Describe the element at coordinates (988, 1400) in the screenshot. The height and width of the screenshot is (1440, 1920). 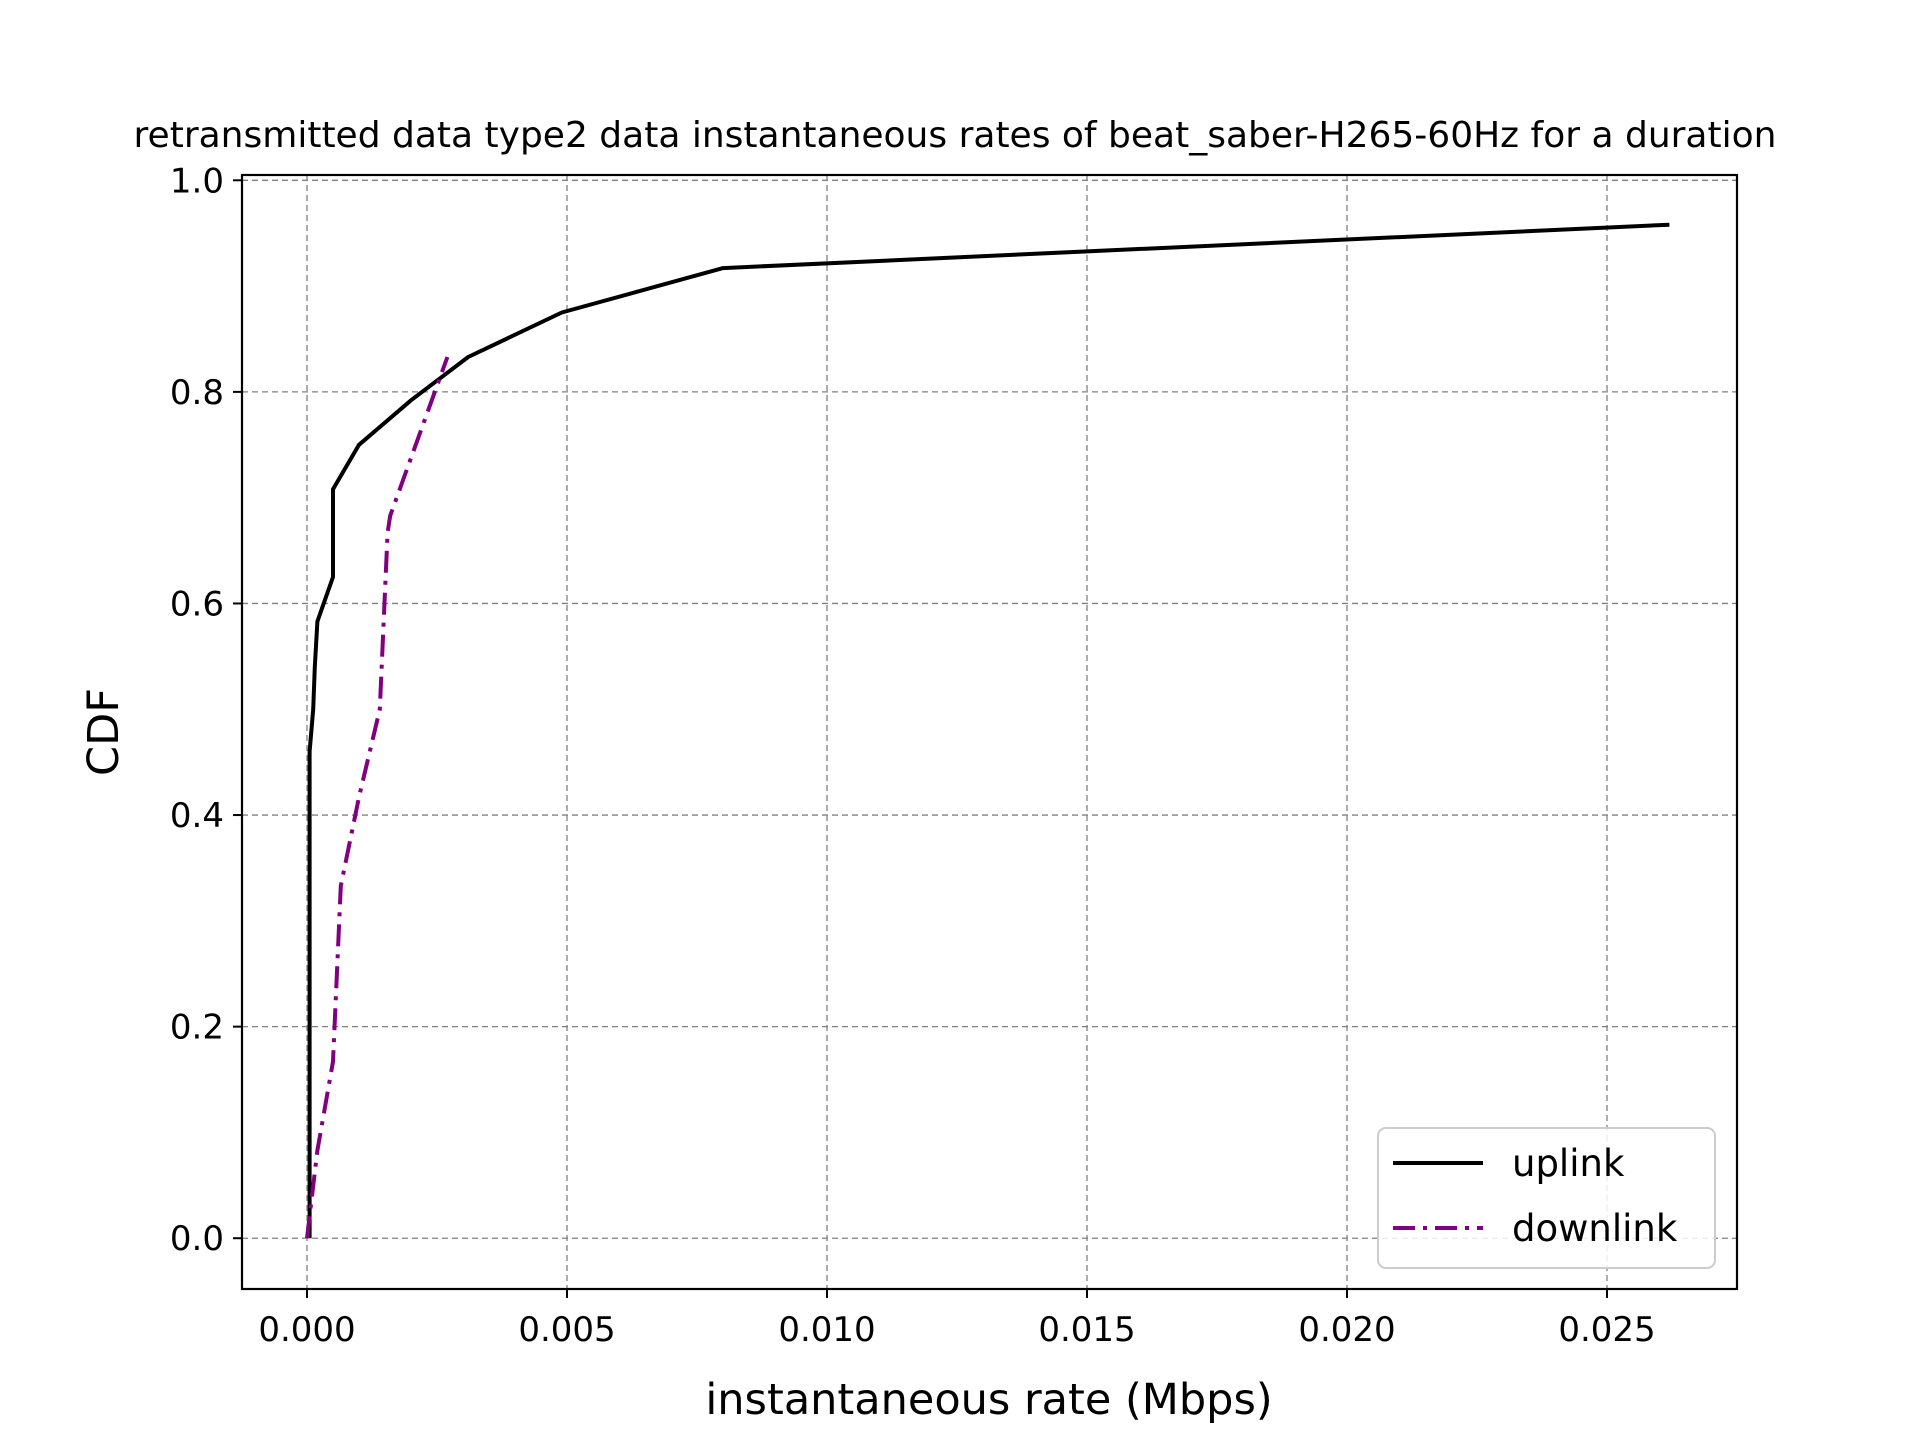
I see `x-axis-label: instantaneous rate (Mbps)` at that location.